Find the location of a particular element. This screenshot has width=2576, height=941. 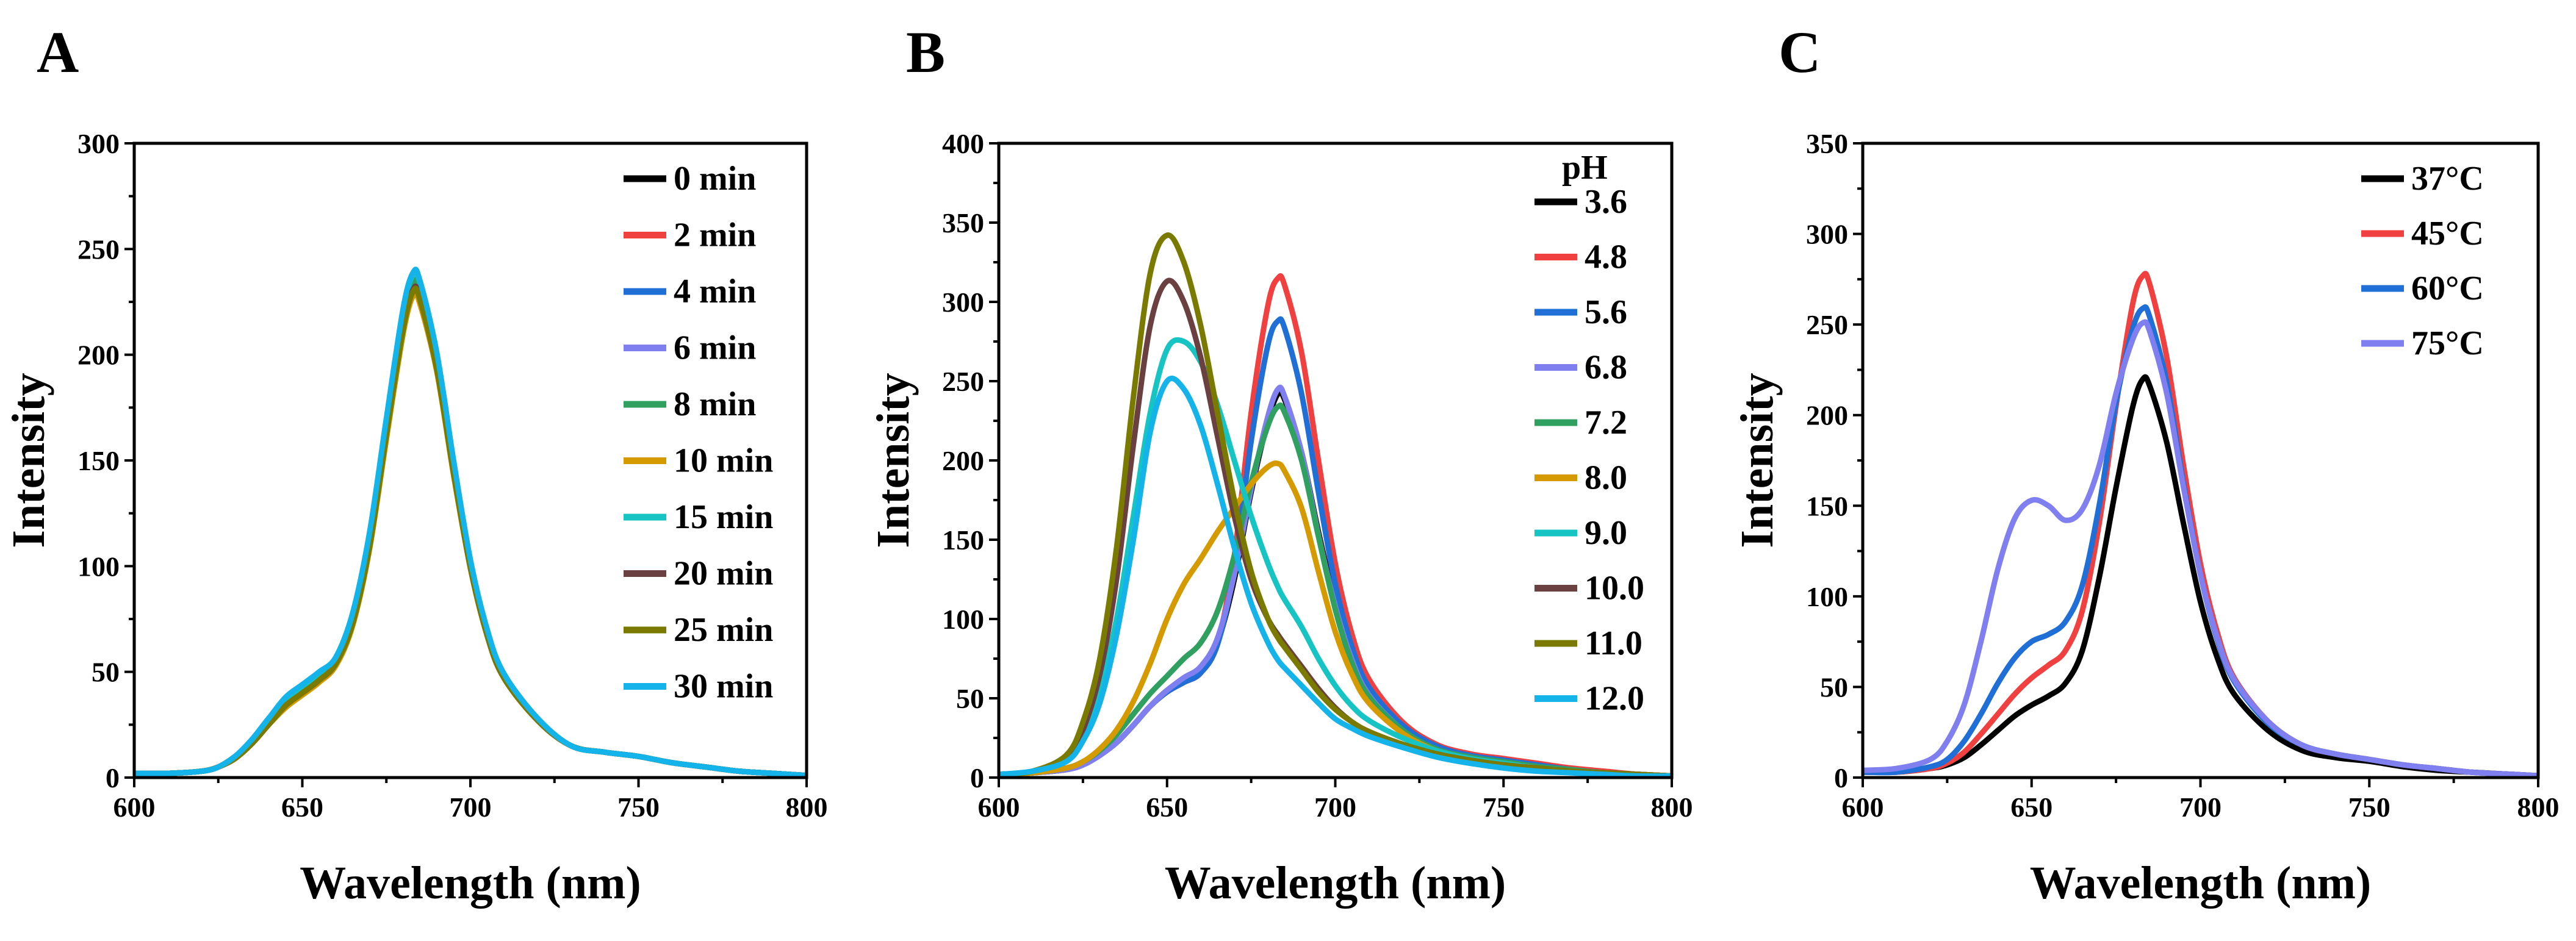

legend-label: 20 min is located at coordinates (723, 574).